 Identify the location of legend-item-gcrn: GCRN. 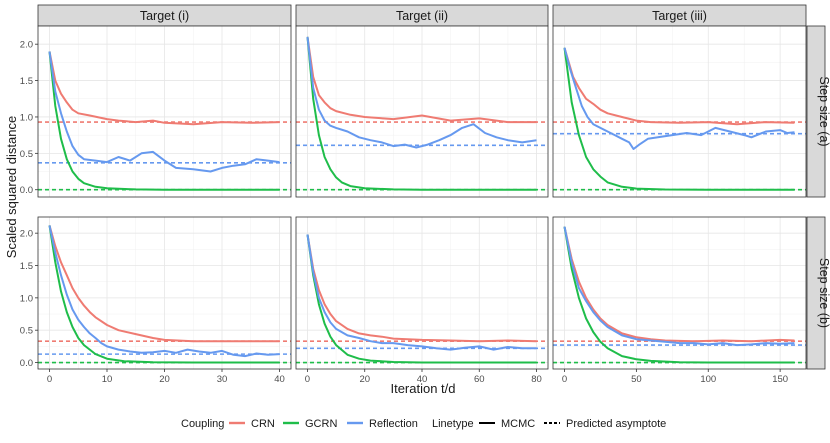
(321, 424).